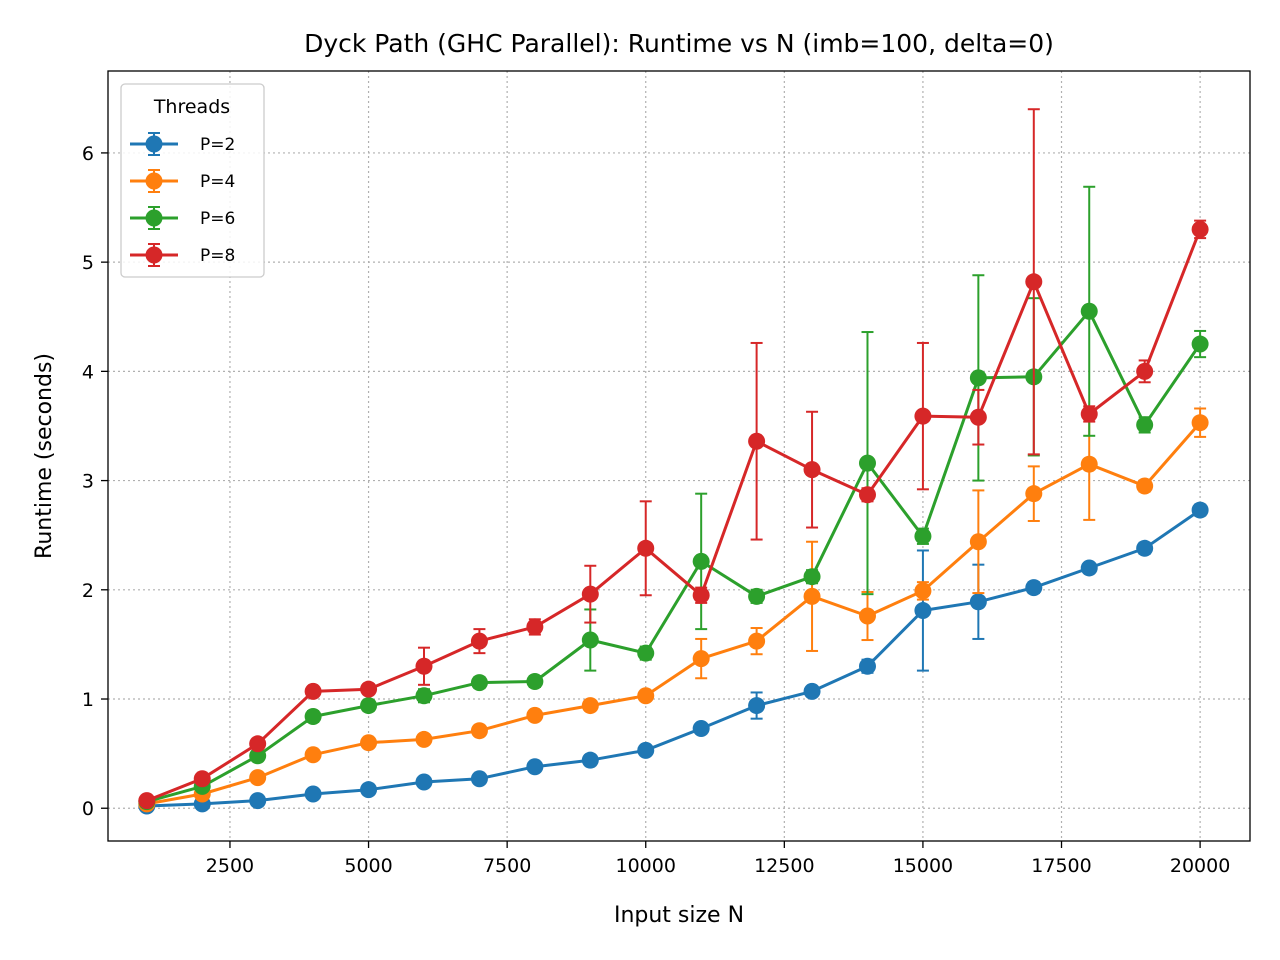 Image resolution: width=1280 pixels, height=960 pixels. Describe the element at coordinates (923, 866) in the screenshot. I see `x-tick-label: 15000` at that location.